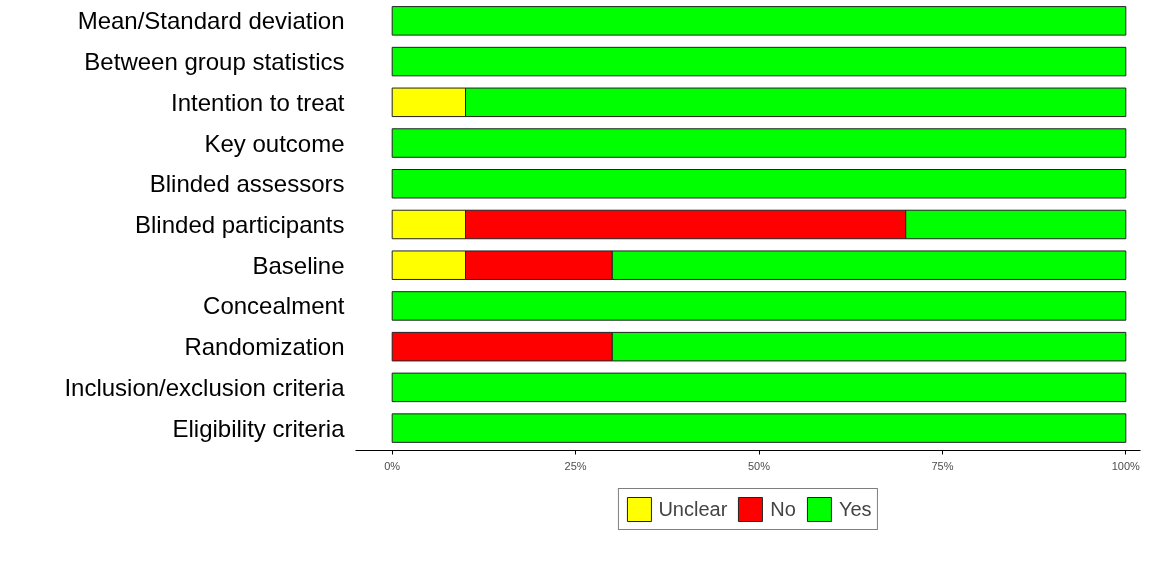 This screenshot has width=1160, height=583. Describe the element at coordinates (211, 21) in the screenshot. I see `y-tick-label: Mean/Standard deviation` at that location.